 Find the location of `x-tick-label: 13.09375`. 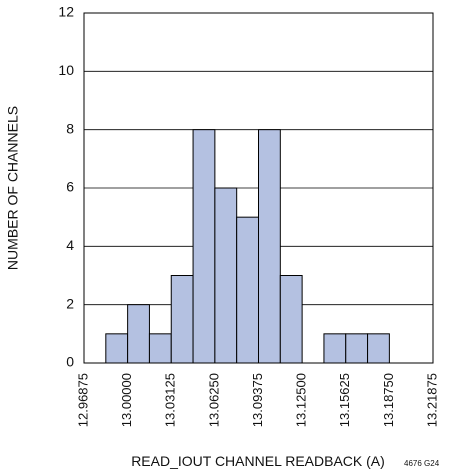

x-tick-label: 13.09375 is located at coordinates (257, 400).